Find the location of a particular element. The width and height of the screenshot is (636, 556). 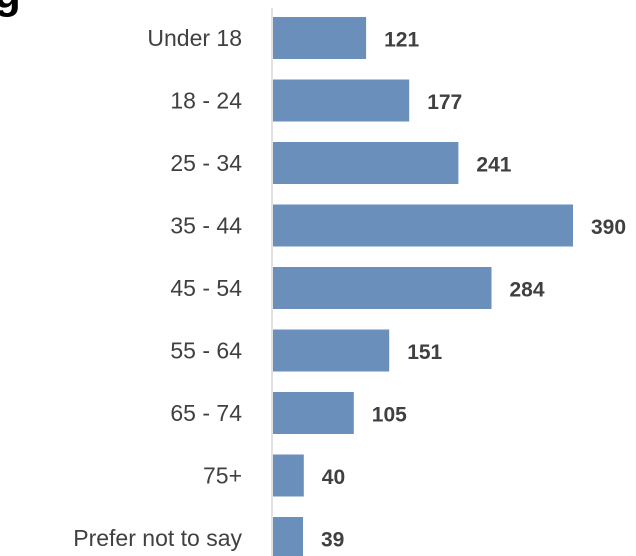

chart-title: g is located at coordinates (10, 8).